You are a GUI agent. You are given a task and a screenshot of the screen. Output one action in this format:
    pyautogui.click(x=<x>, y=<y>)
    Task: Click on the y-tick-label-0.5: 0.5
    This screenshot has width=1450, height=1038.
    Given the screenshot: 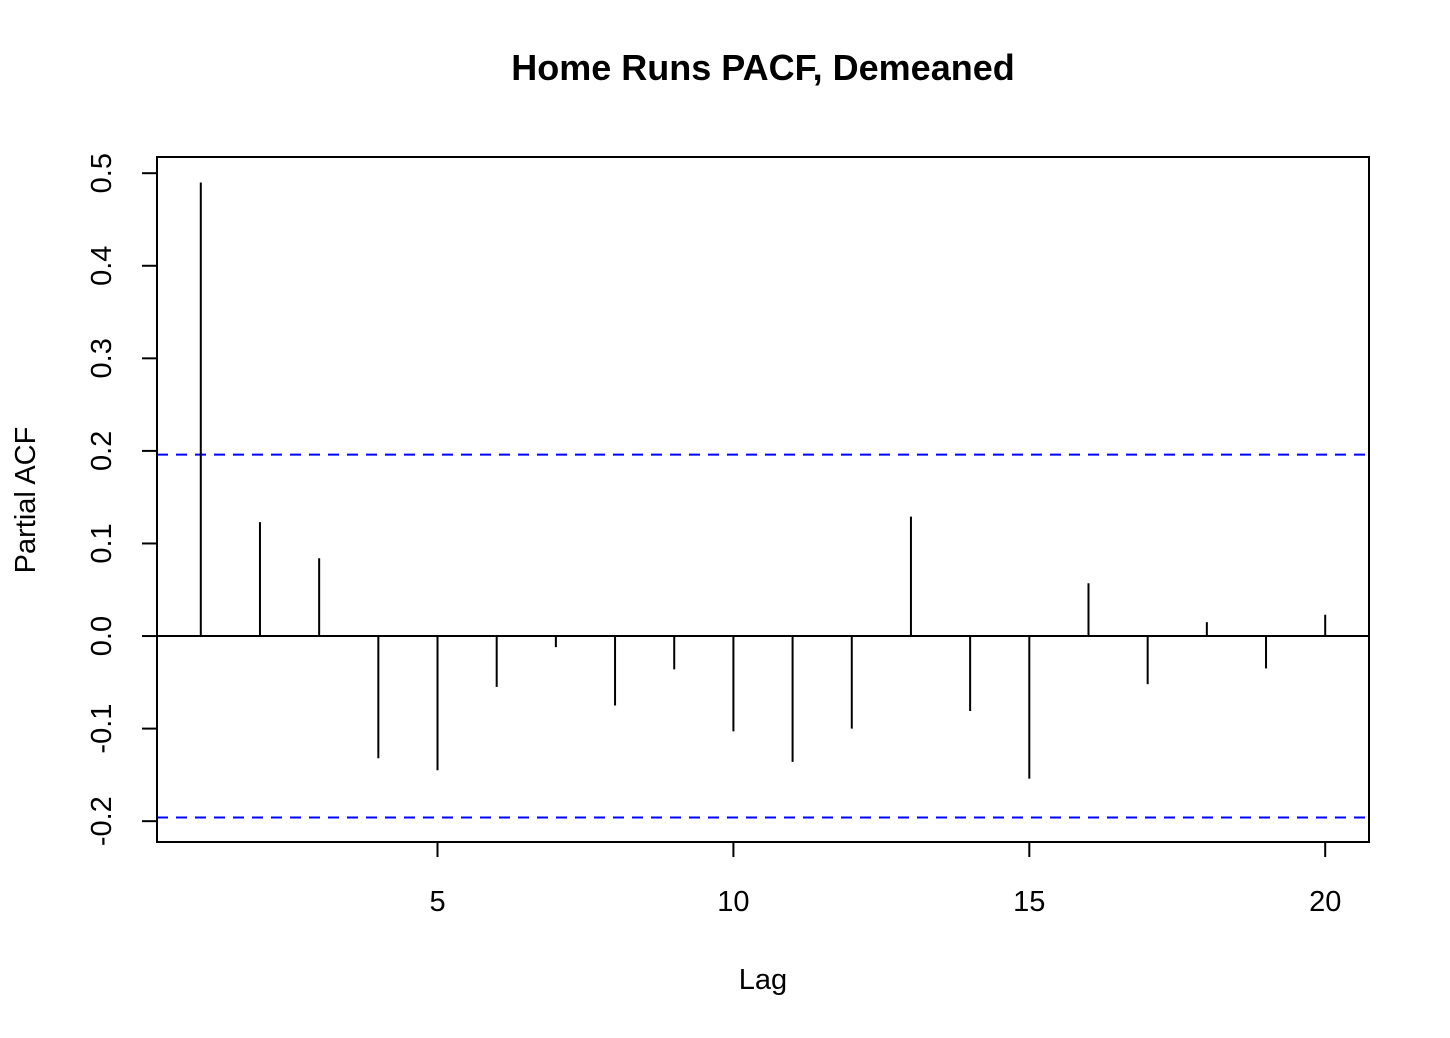 What is the action you would take?
    pyautogui.click(x=102, y=173)
    